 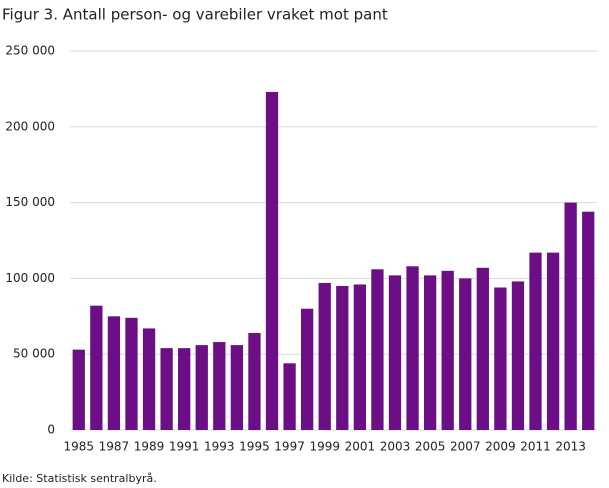 What do you see at coordinates (30, 51) in the screenshot?
I see `y-tick-label: 250 000` at bounding box center [30, 51].